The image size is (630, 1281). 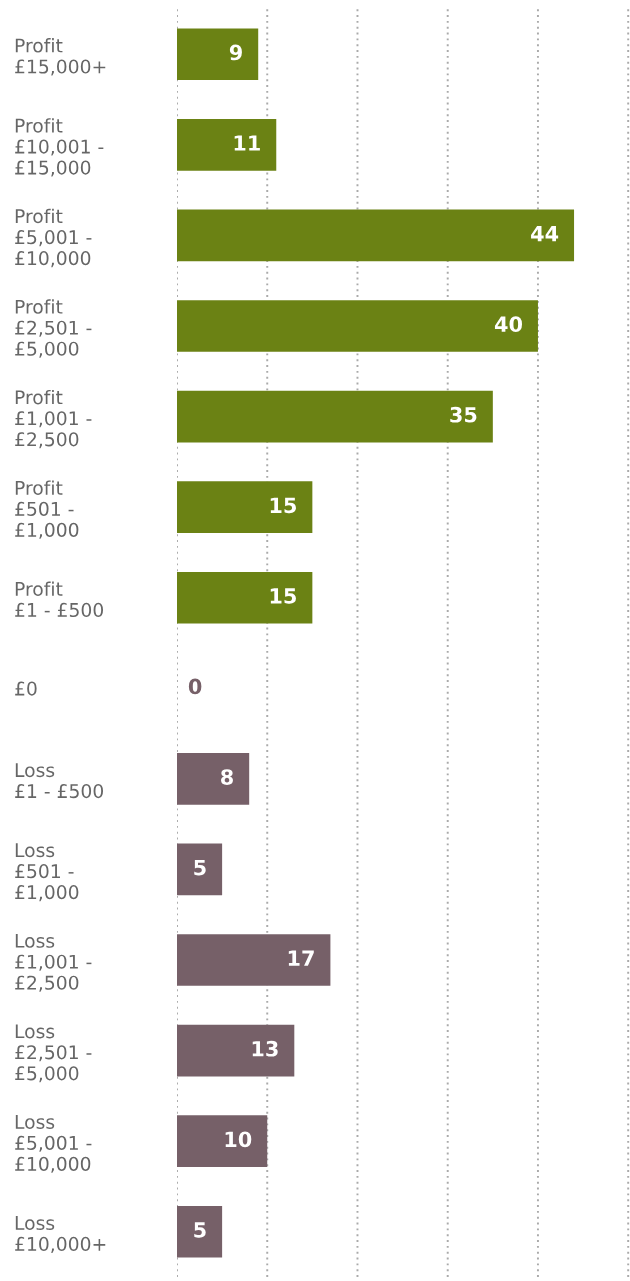 I want to click on data-label: 9, so click(x=235, y=52).